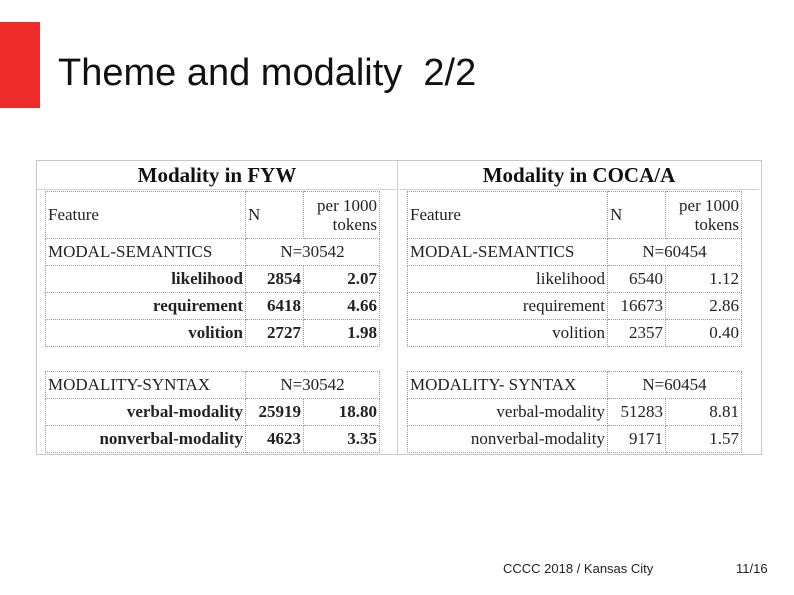 This screenshot has height=595, width=794. What do you see at coordinates (341, 333) in the screenshot?
I see `row-per: 1.98` at bounding box center [341, 333].